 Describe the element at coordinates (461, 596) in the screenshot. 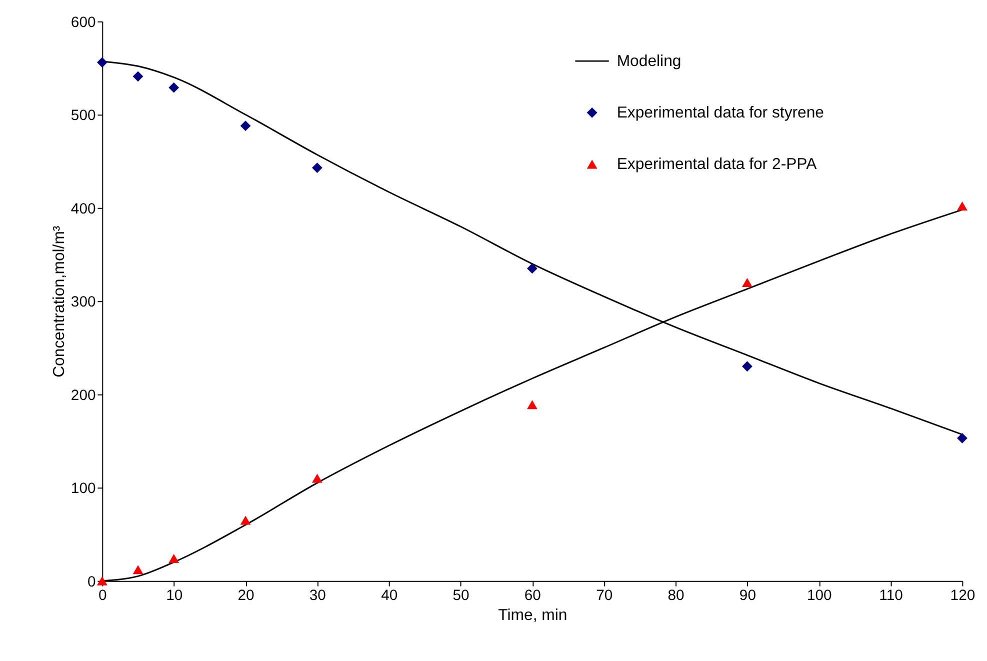

I see `x-tick-label: 50` at that location.